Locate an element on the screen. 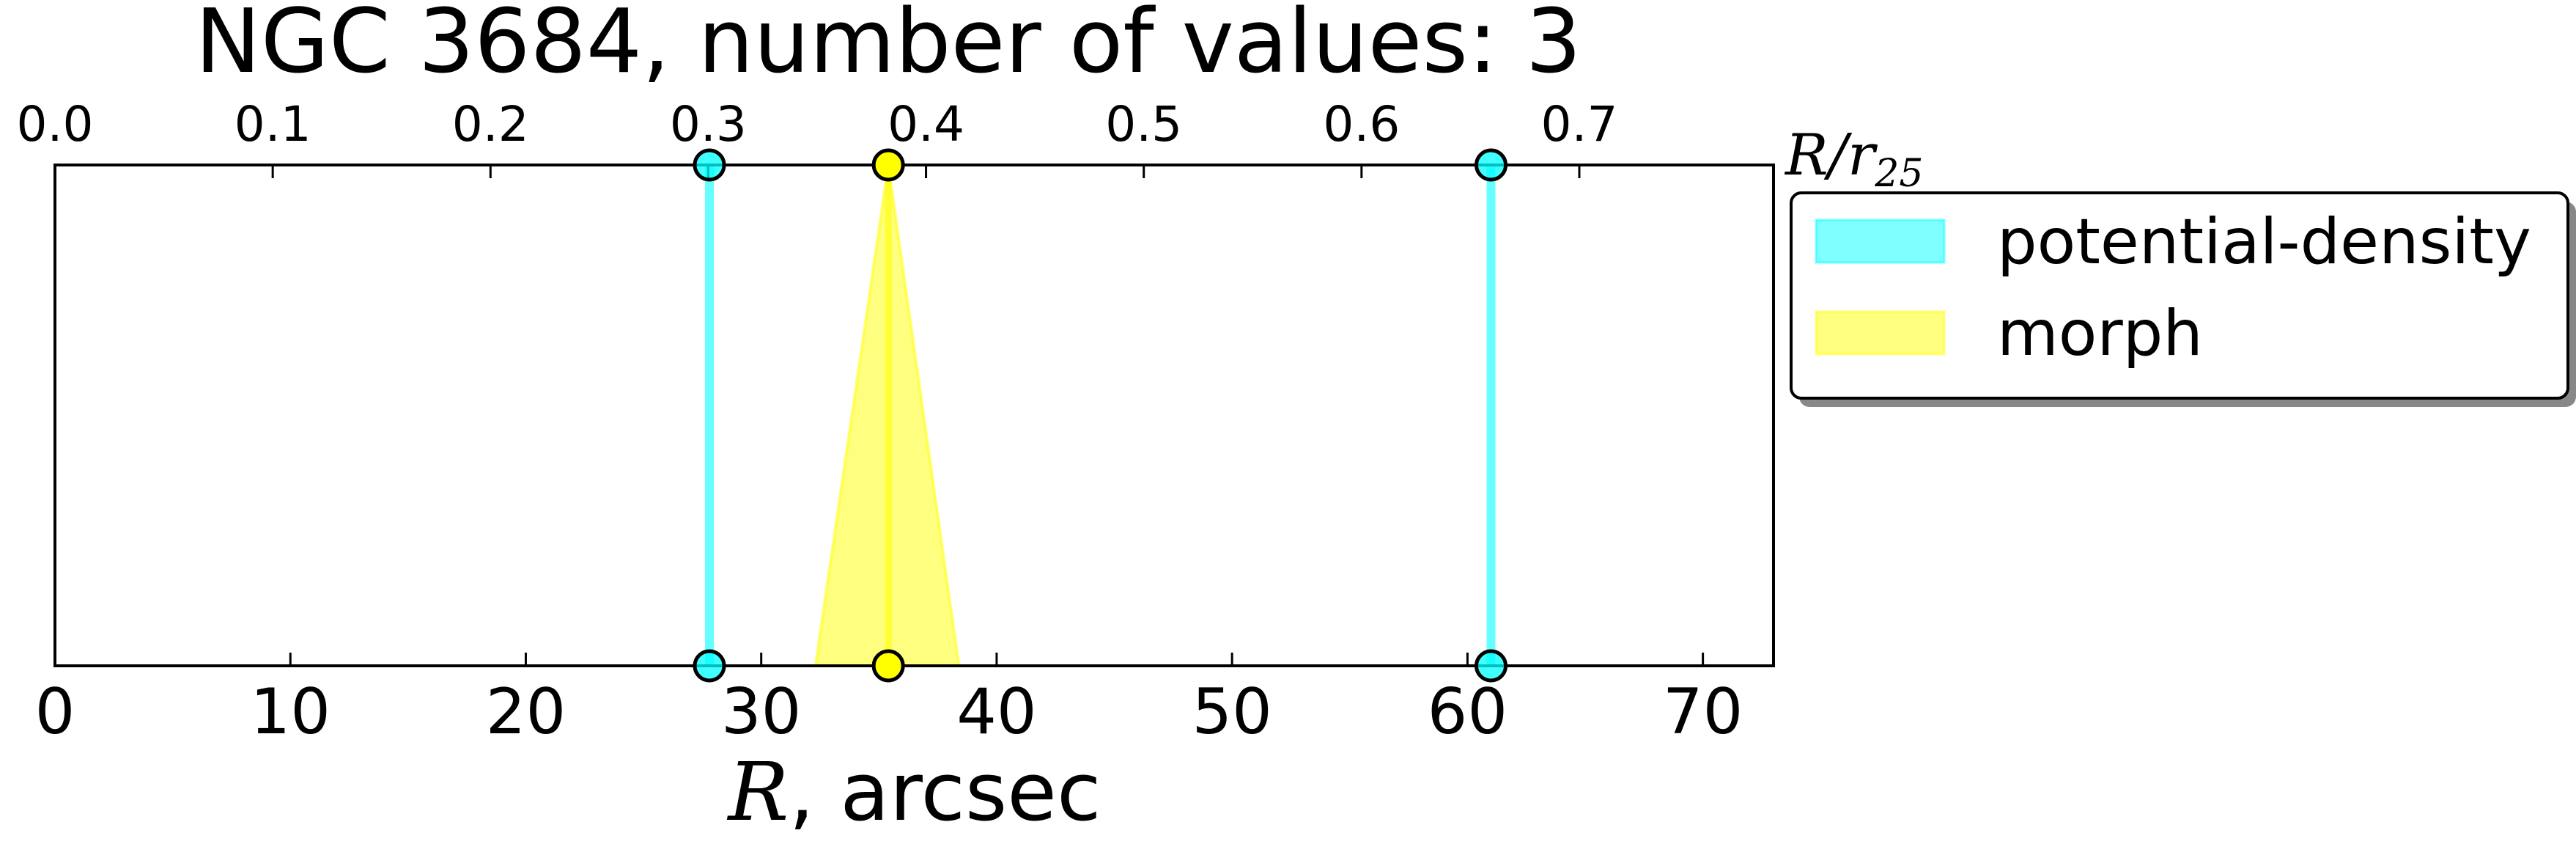 The height and width of the screenshot is (855, 2576). top-tick-label: 0.2 is located at coordinates (490, 124).